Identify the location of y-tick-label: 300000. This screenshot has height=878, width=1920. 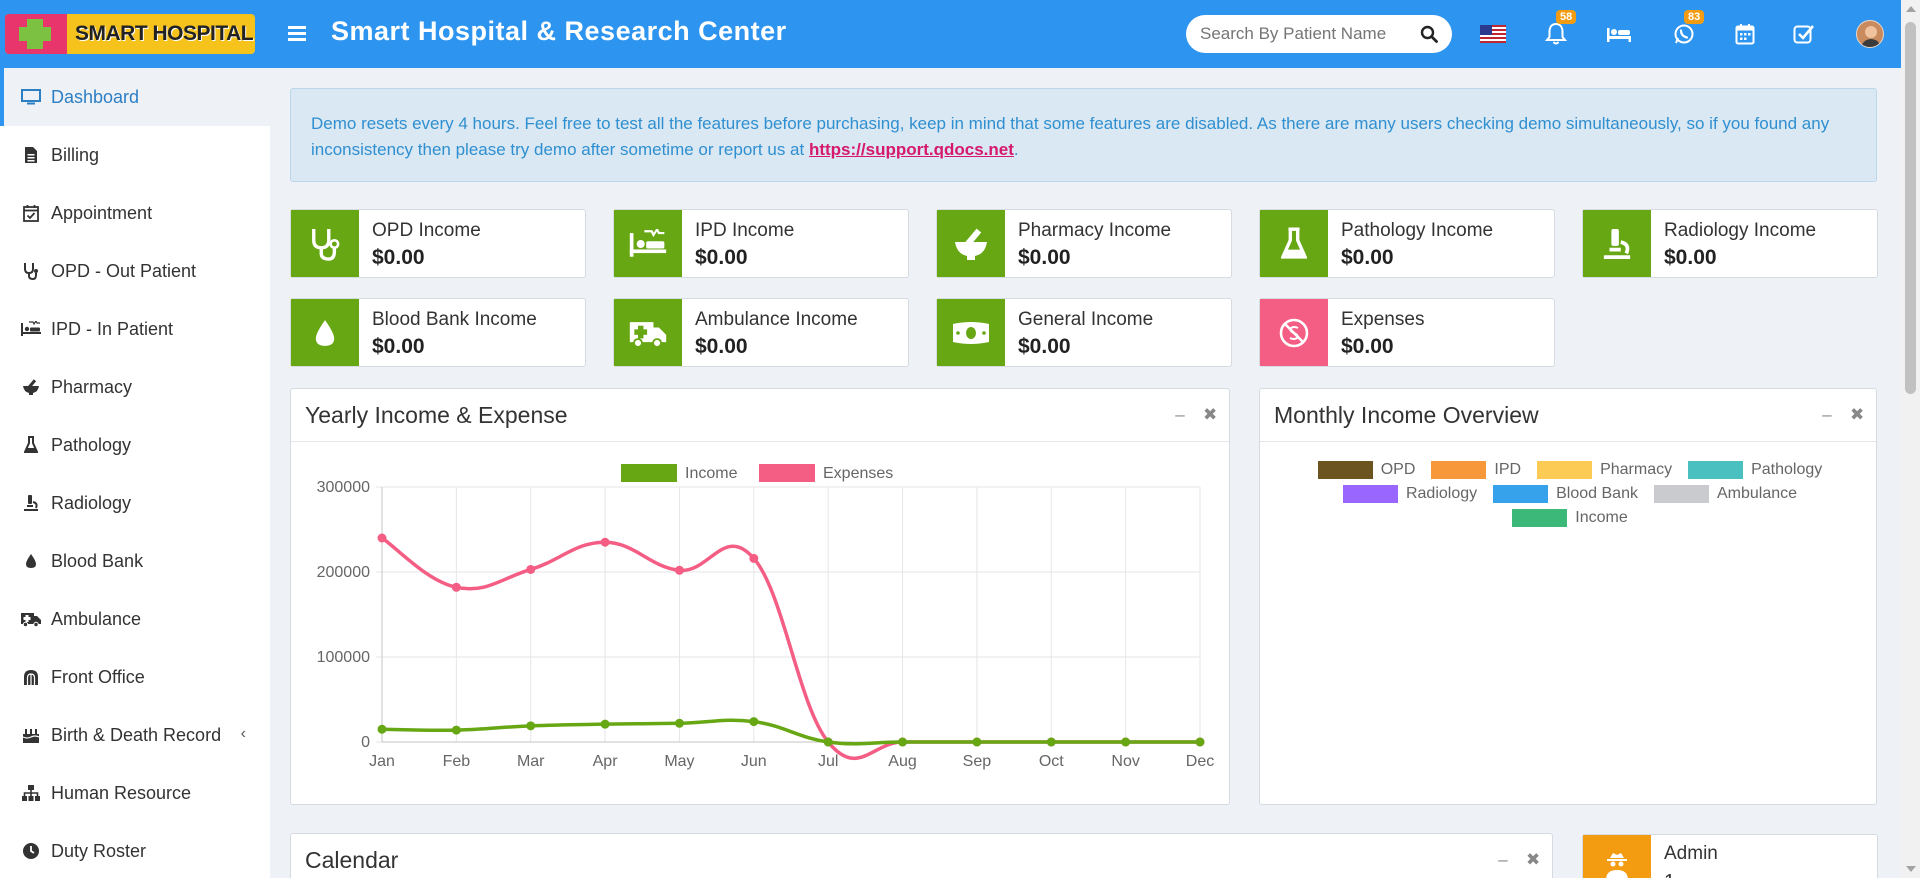
(343, 487).